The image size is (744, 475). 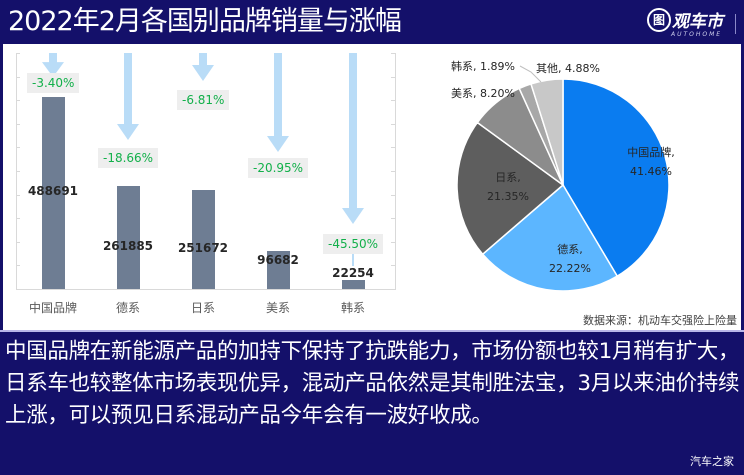 I want to click on panel-border, so click(x=372, y=331).